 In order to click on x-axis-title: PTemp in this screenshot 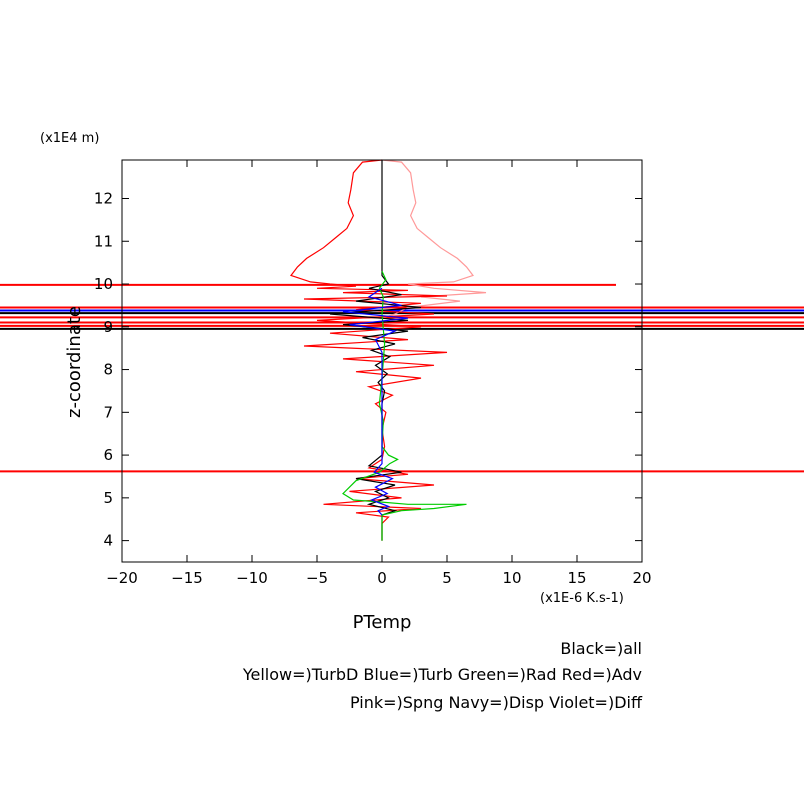, I will do `click(382, 622)`.